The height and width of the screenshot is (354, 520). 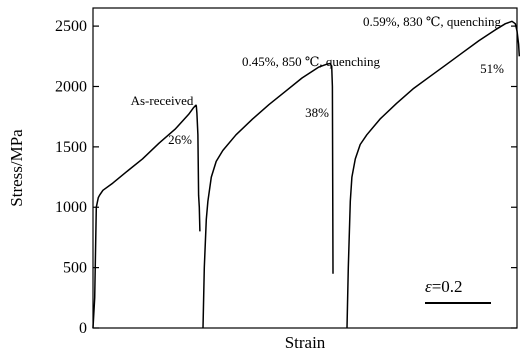 What do you see at coordinates (444, 286) in the screenshot?
I see `scale-bar-label: ε=0.2` at bounding box center [444, 286].